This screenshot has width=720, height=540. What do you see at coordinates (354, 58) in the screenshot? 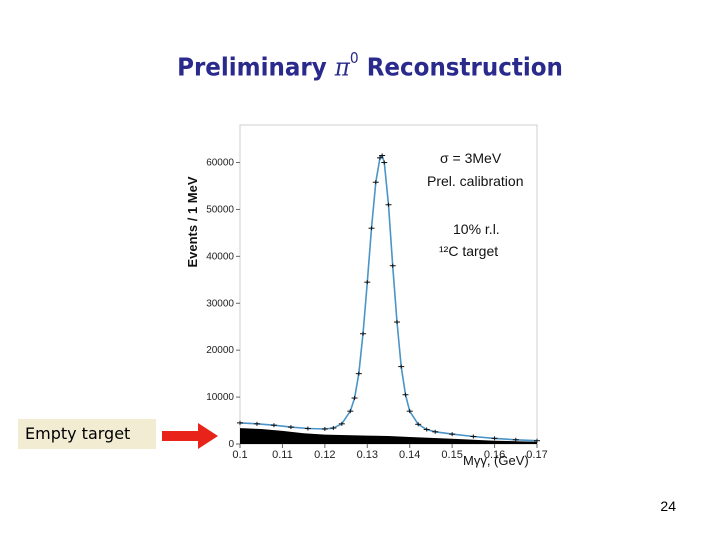
I see `pi-superscript: 0` at bounding box center [354, 58].